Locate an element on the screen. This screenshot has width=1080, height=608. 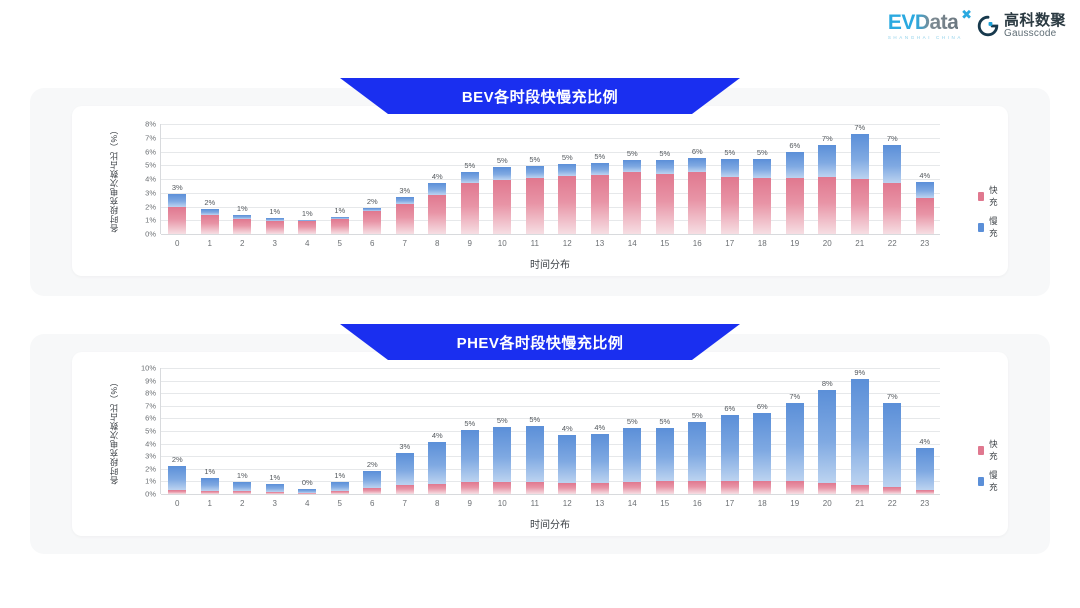
legend-swatch is located at coordinates (981, 450).